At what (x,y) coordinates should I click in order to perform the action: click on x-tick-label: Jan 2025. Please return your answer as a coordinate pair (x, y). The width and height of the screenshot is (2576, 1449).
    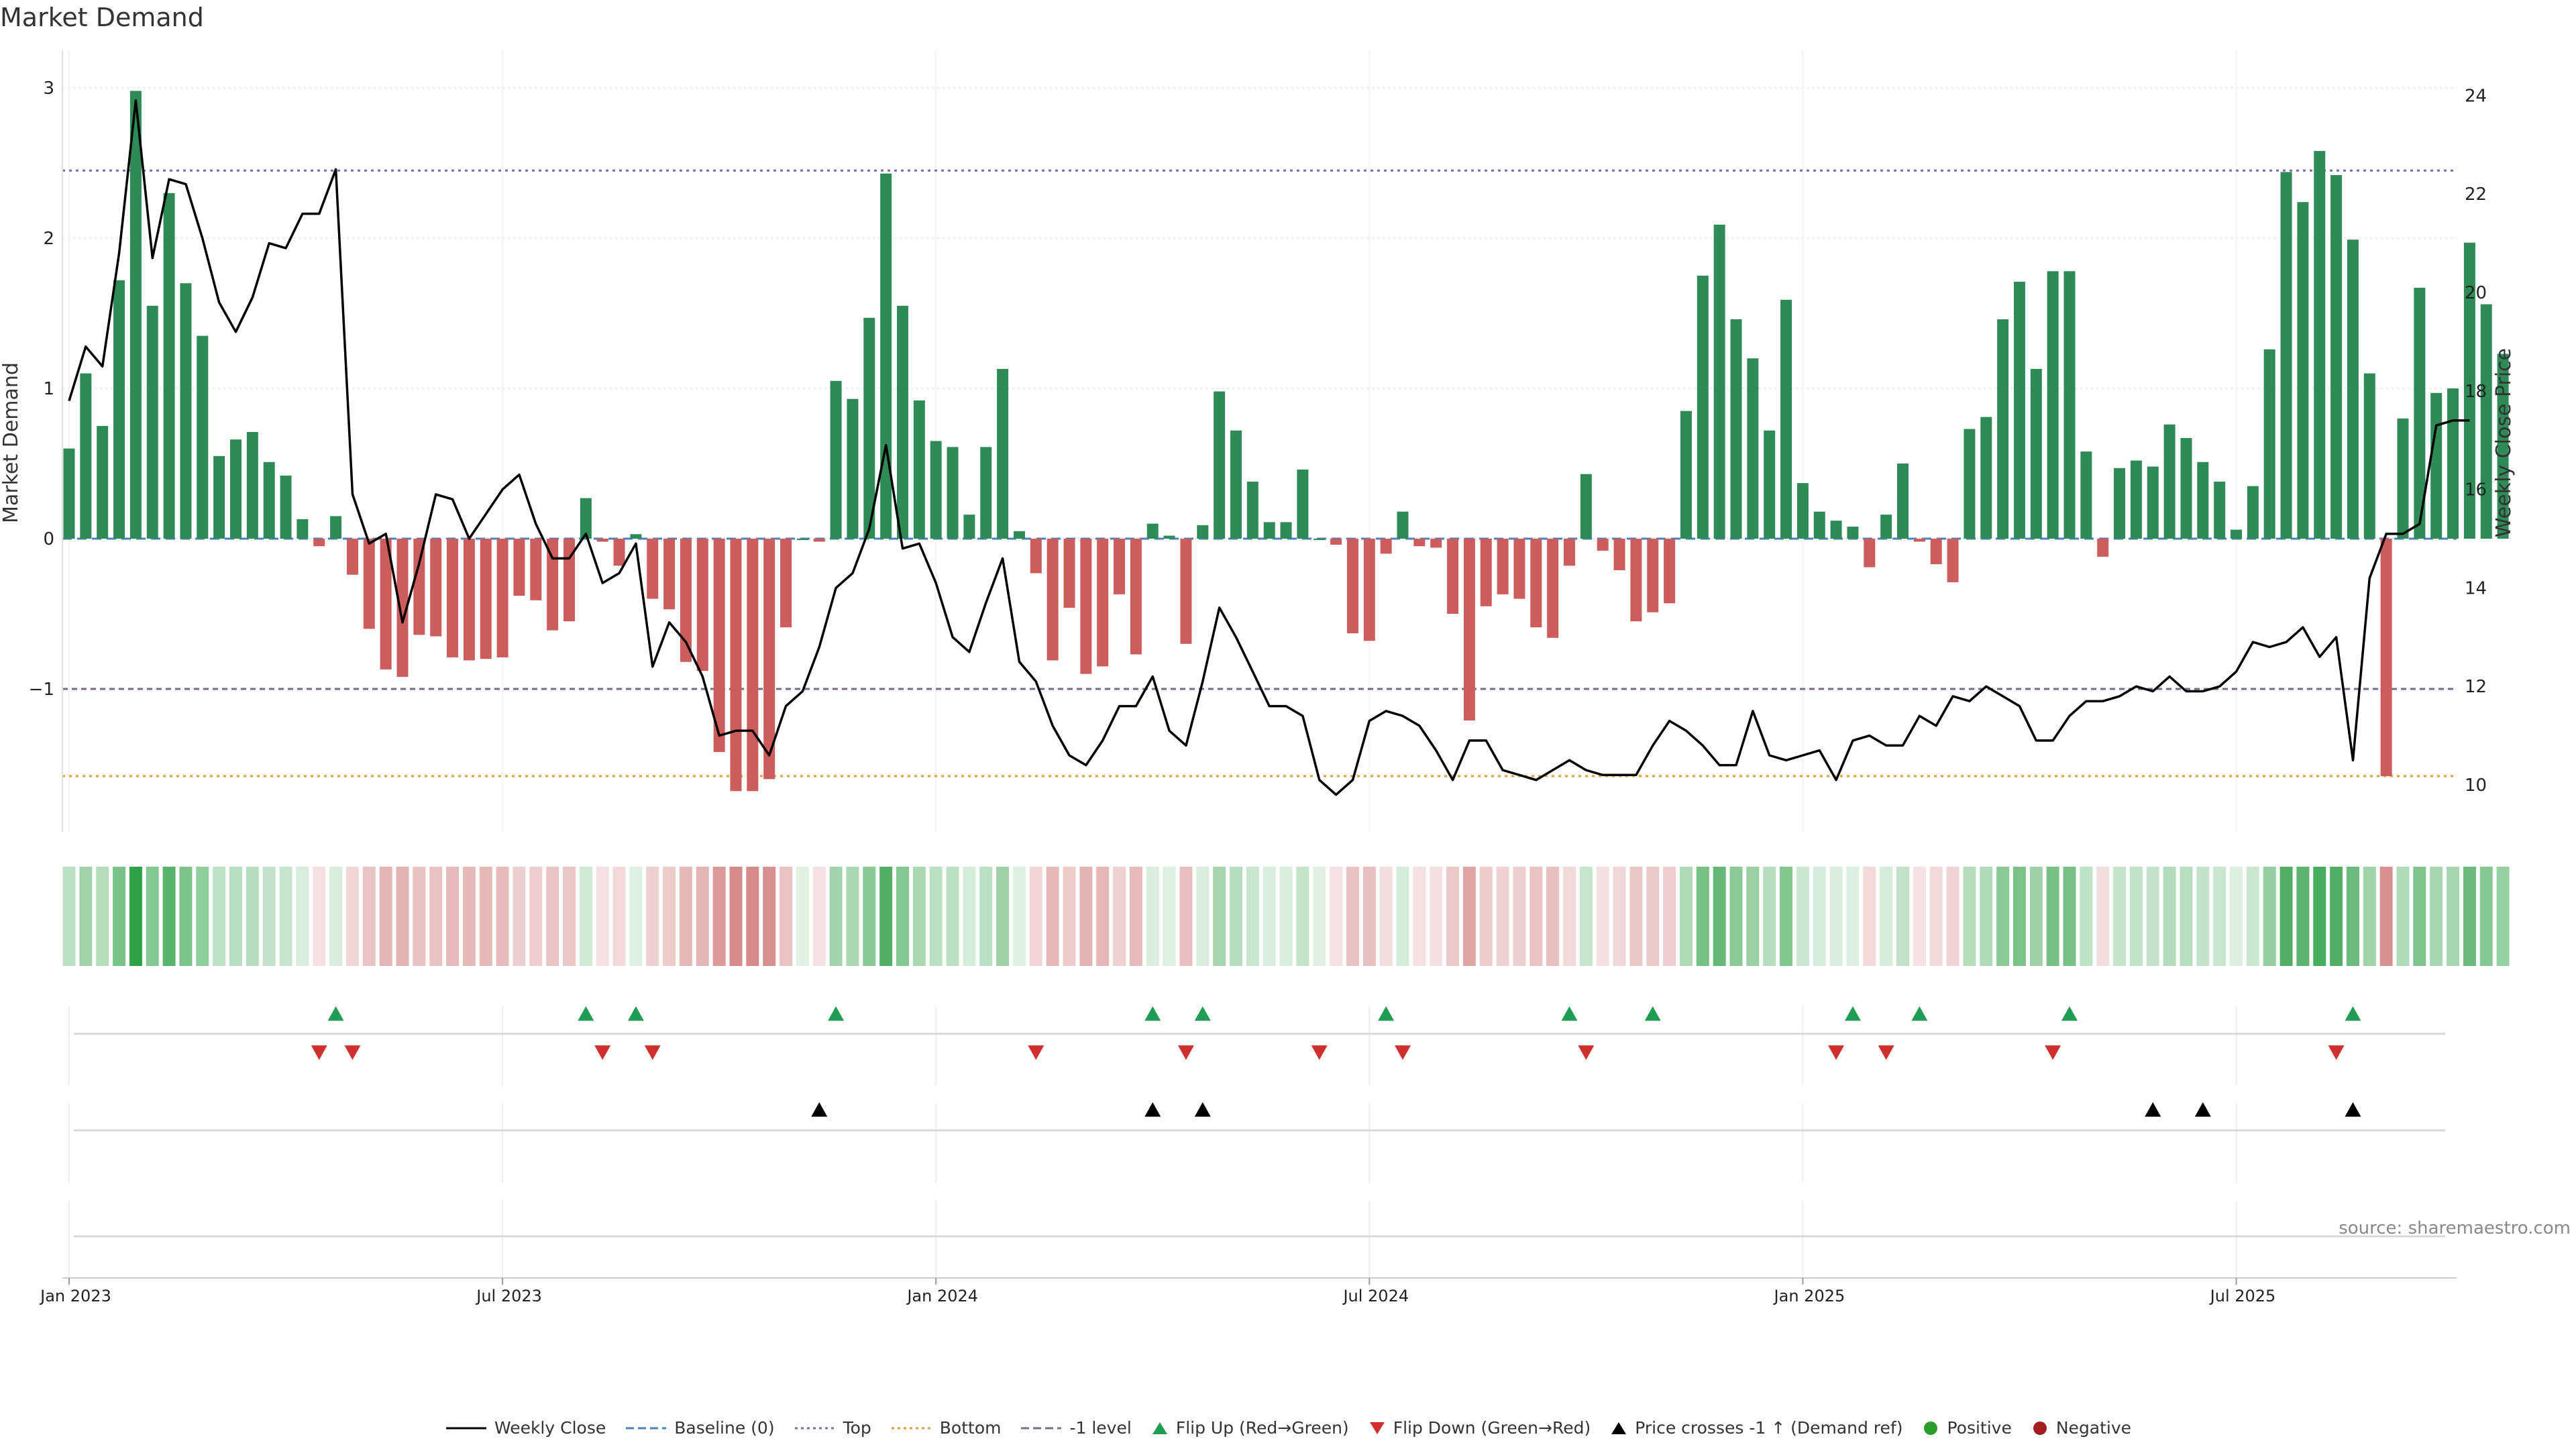
    Looking at the image, I should click on (1809, 1296).